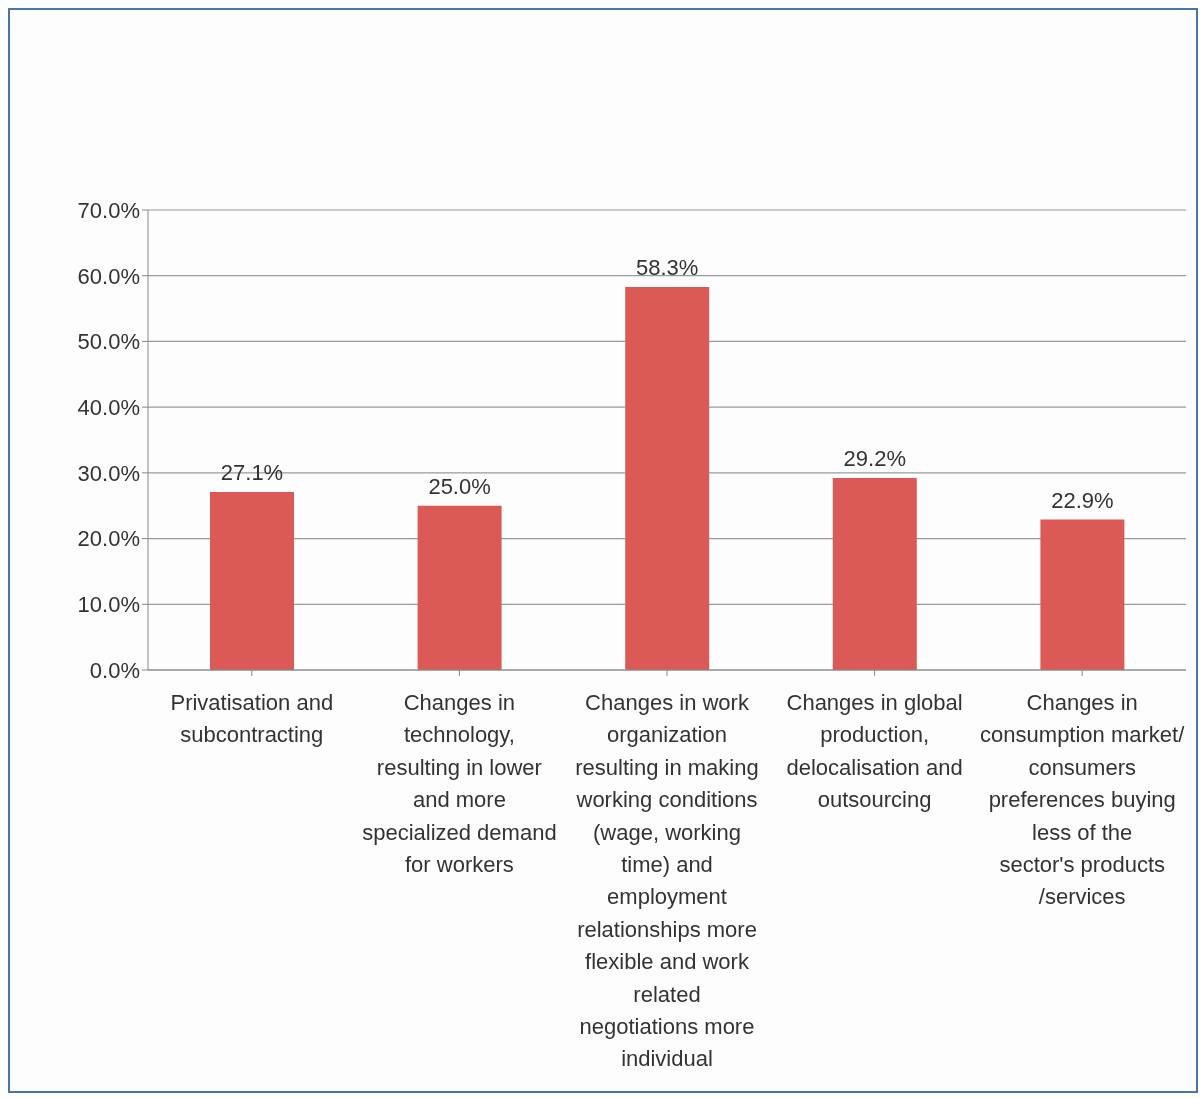 This screenshot has width=1204, height=1098. Describe the element at coordinates (108, 407) in the screenshot. I see `y-tick-label: 40.0%` at that location.